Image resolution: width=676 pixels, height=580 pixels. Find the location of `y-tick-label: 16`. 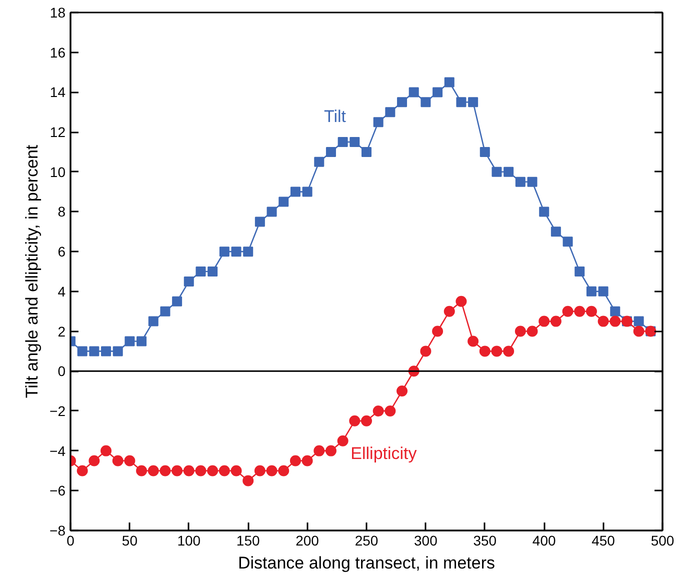

y-tick-label: 16 is located at coordinates (58, 52).